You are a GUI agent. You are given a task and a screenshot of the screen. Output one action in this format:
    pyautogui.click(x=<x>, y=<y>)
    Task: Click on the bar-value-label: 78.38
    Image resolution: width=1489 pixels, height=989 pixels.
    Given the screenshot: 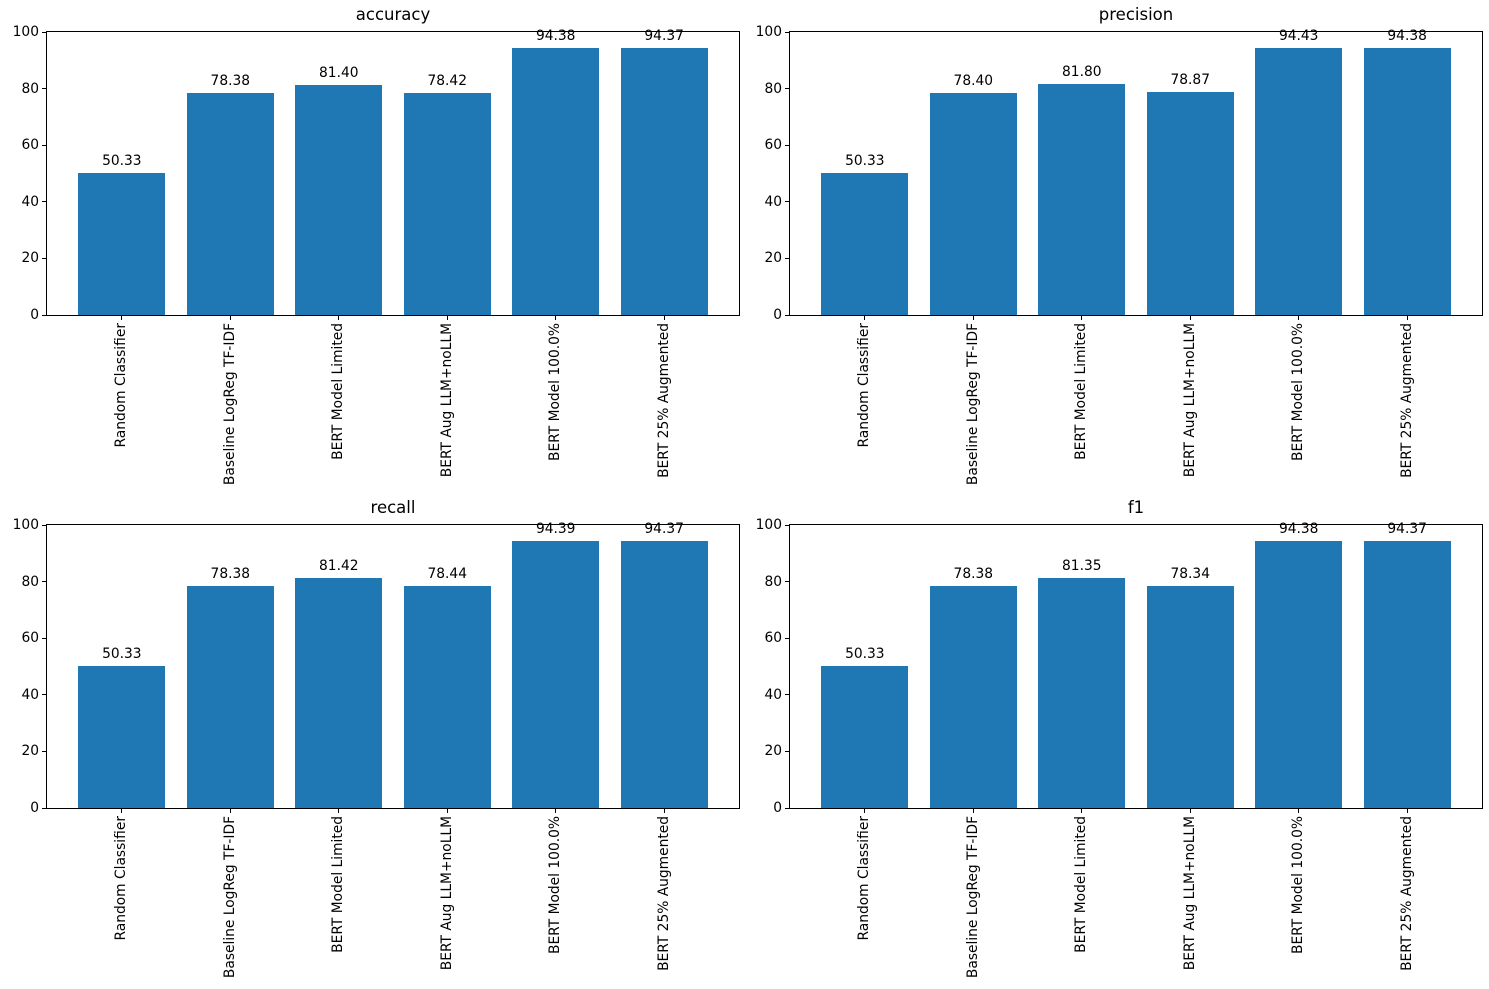 What is the action you would take?
    pyautogui.click(x=973, y=574)
    